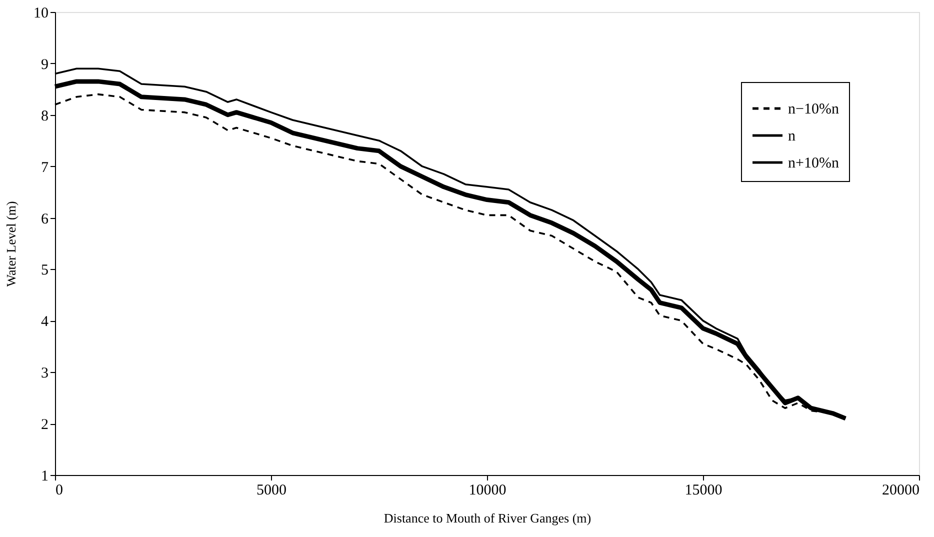 The image size is (934, 537). What do you see at coordinates (488, 518) in the screenshot?
I see `x-axis-title: Distance to Mouth of River Ganges (m)` at bounding box center [488, 518].